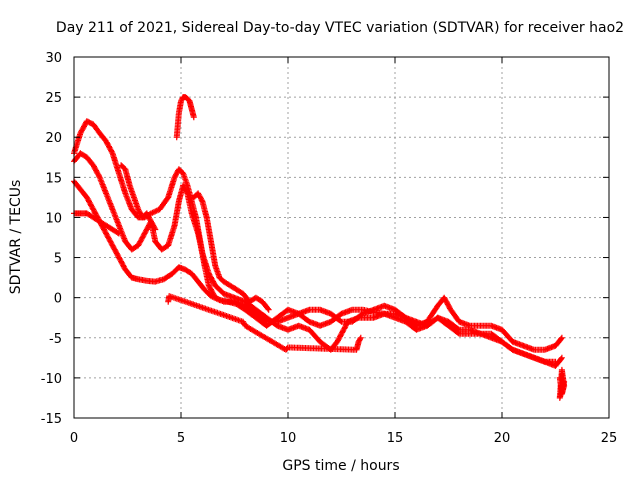 This screenshot has width=640, height=480. Describe the element at coordinates (53, 138) in the screenshot. I see `y-tick-label: 20` at that location.